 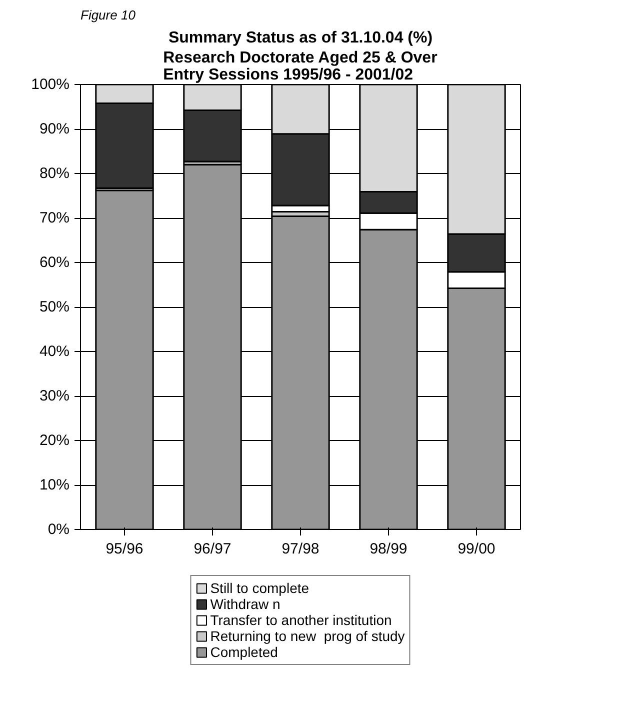 What do you see at coordinates (54, 440) in the screenshot?
I see `y-tick-label: 20%` at bounding box center [54, 440].